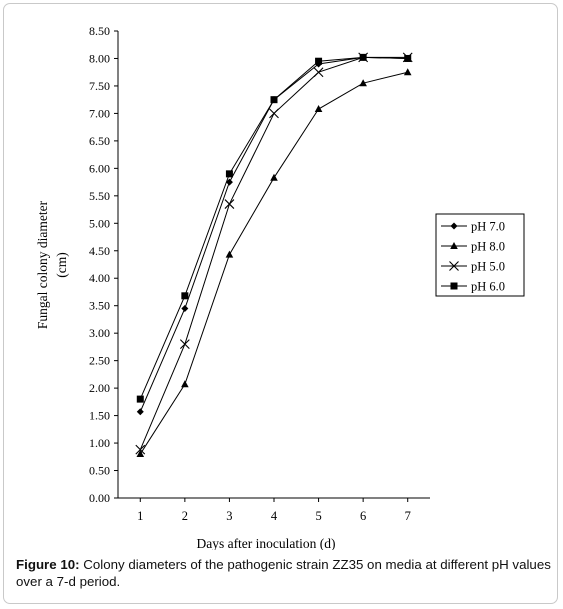 The width and height of the screenshot is (563, 609). Describe the element at coordinates (99, 361) in the screenshot. I see `y-tick-label: 2.50` at that location.